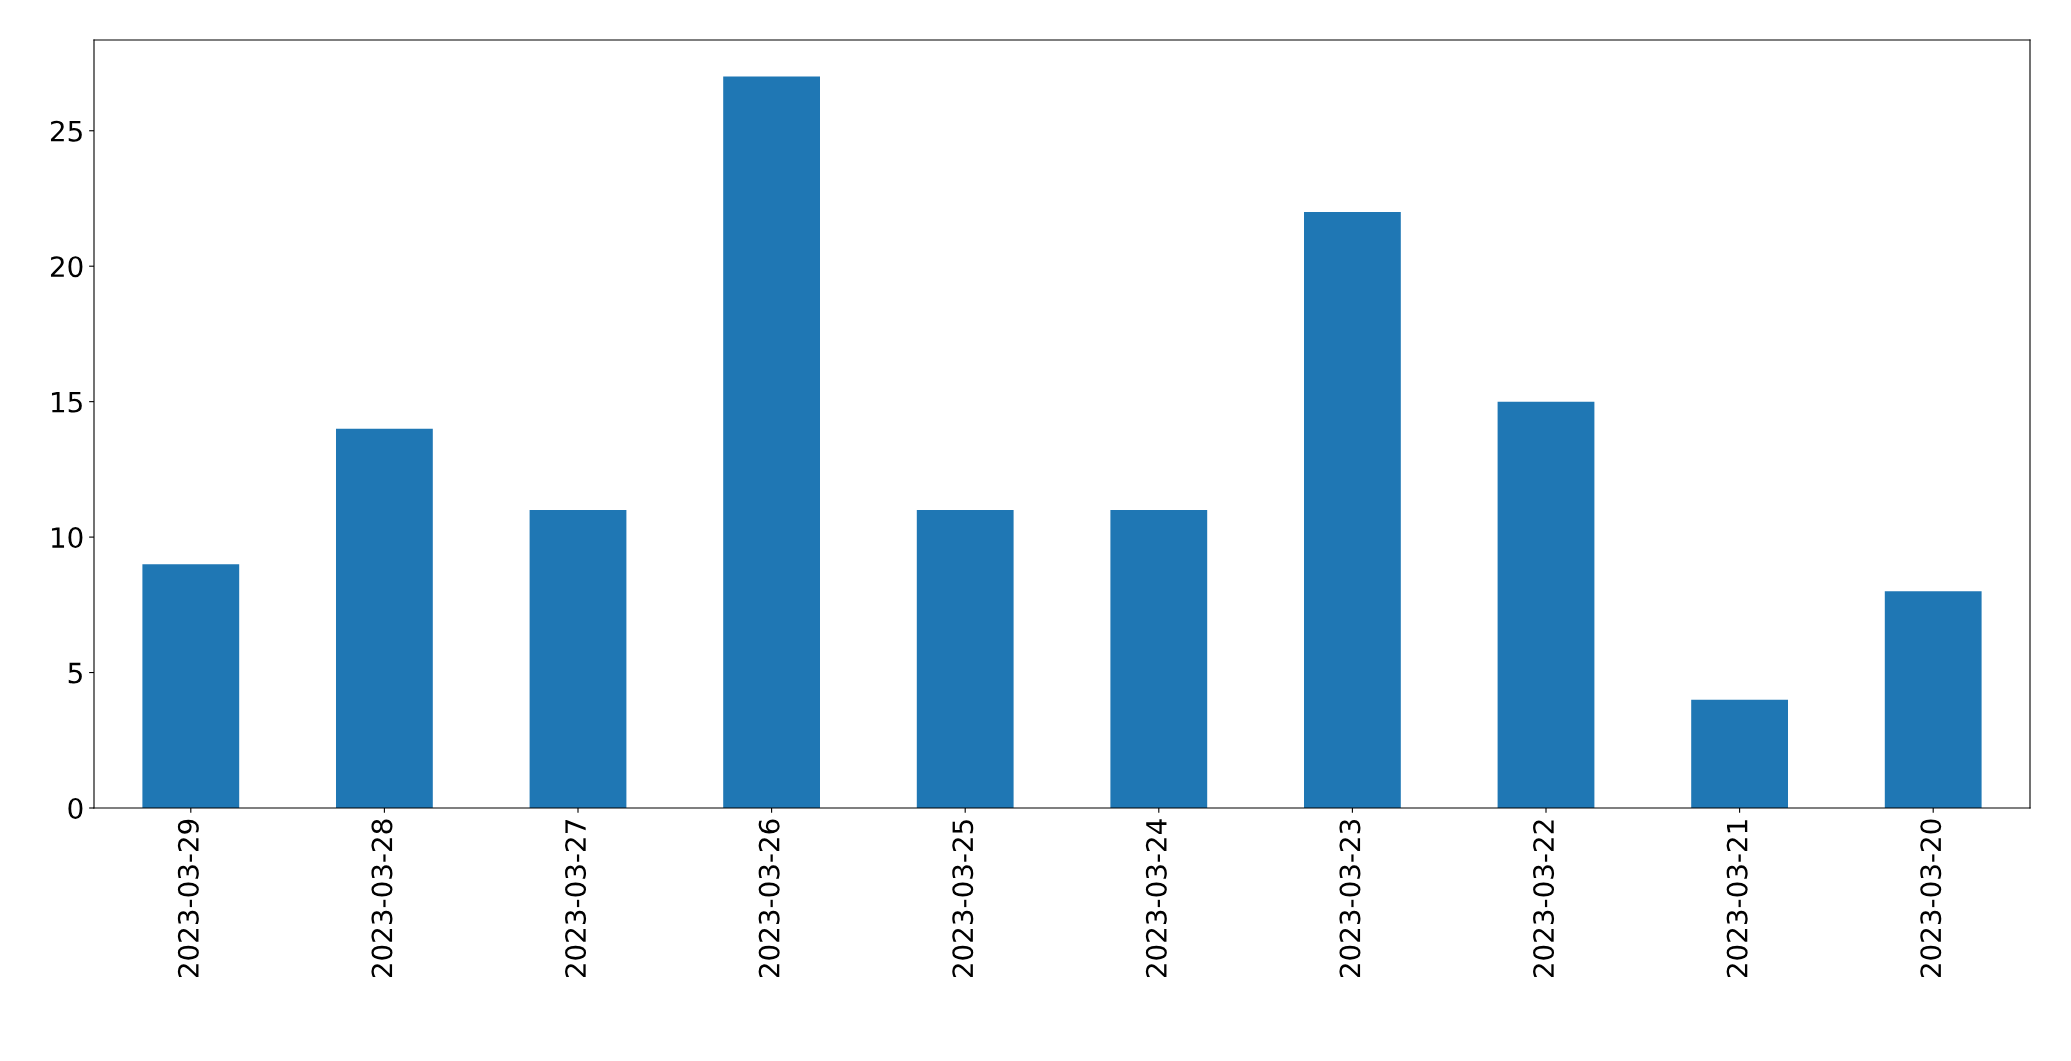 This screenshot has width=2071, height=1061. Describe the element at coordinates (75, 808) in the screenshot. I see `y-tick-label: 0` at that location.